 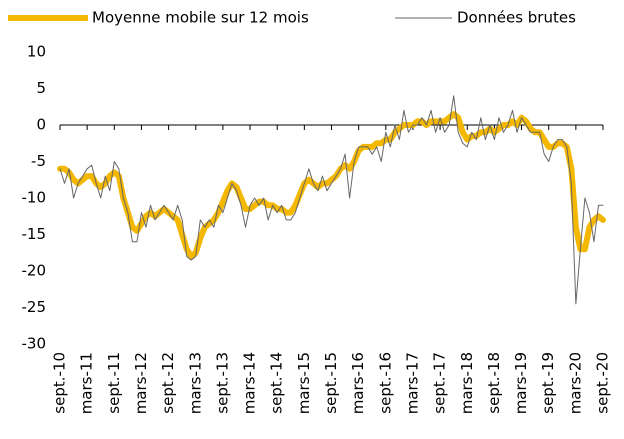 What do you see at coordinates (331, 383) in the screenshot?
I see `x-tick-label: sept.-15` at bounding box center [331, 383].